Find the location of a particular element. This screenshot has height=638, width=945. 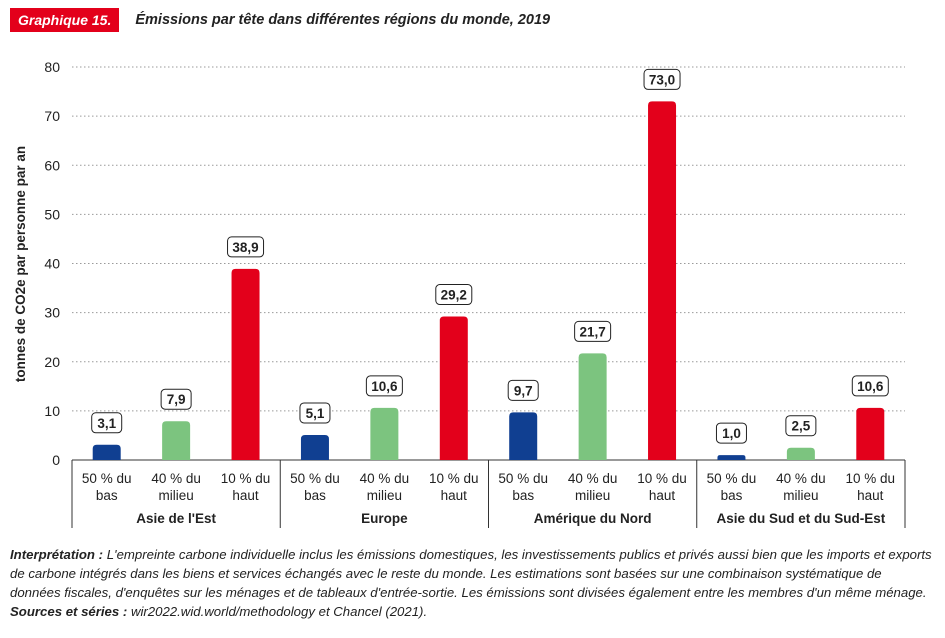

y-tick-label: 40 is located at coordinates (52, 264).